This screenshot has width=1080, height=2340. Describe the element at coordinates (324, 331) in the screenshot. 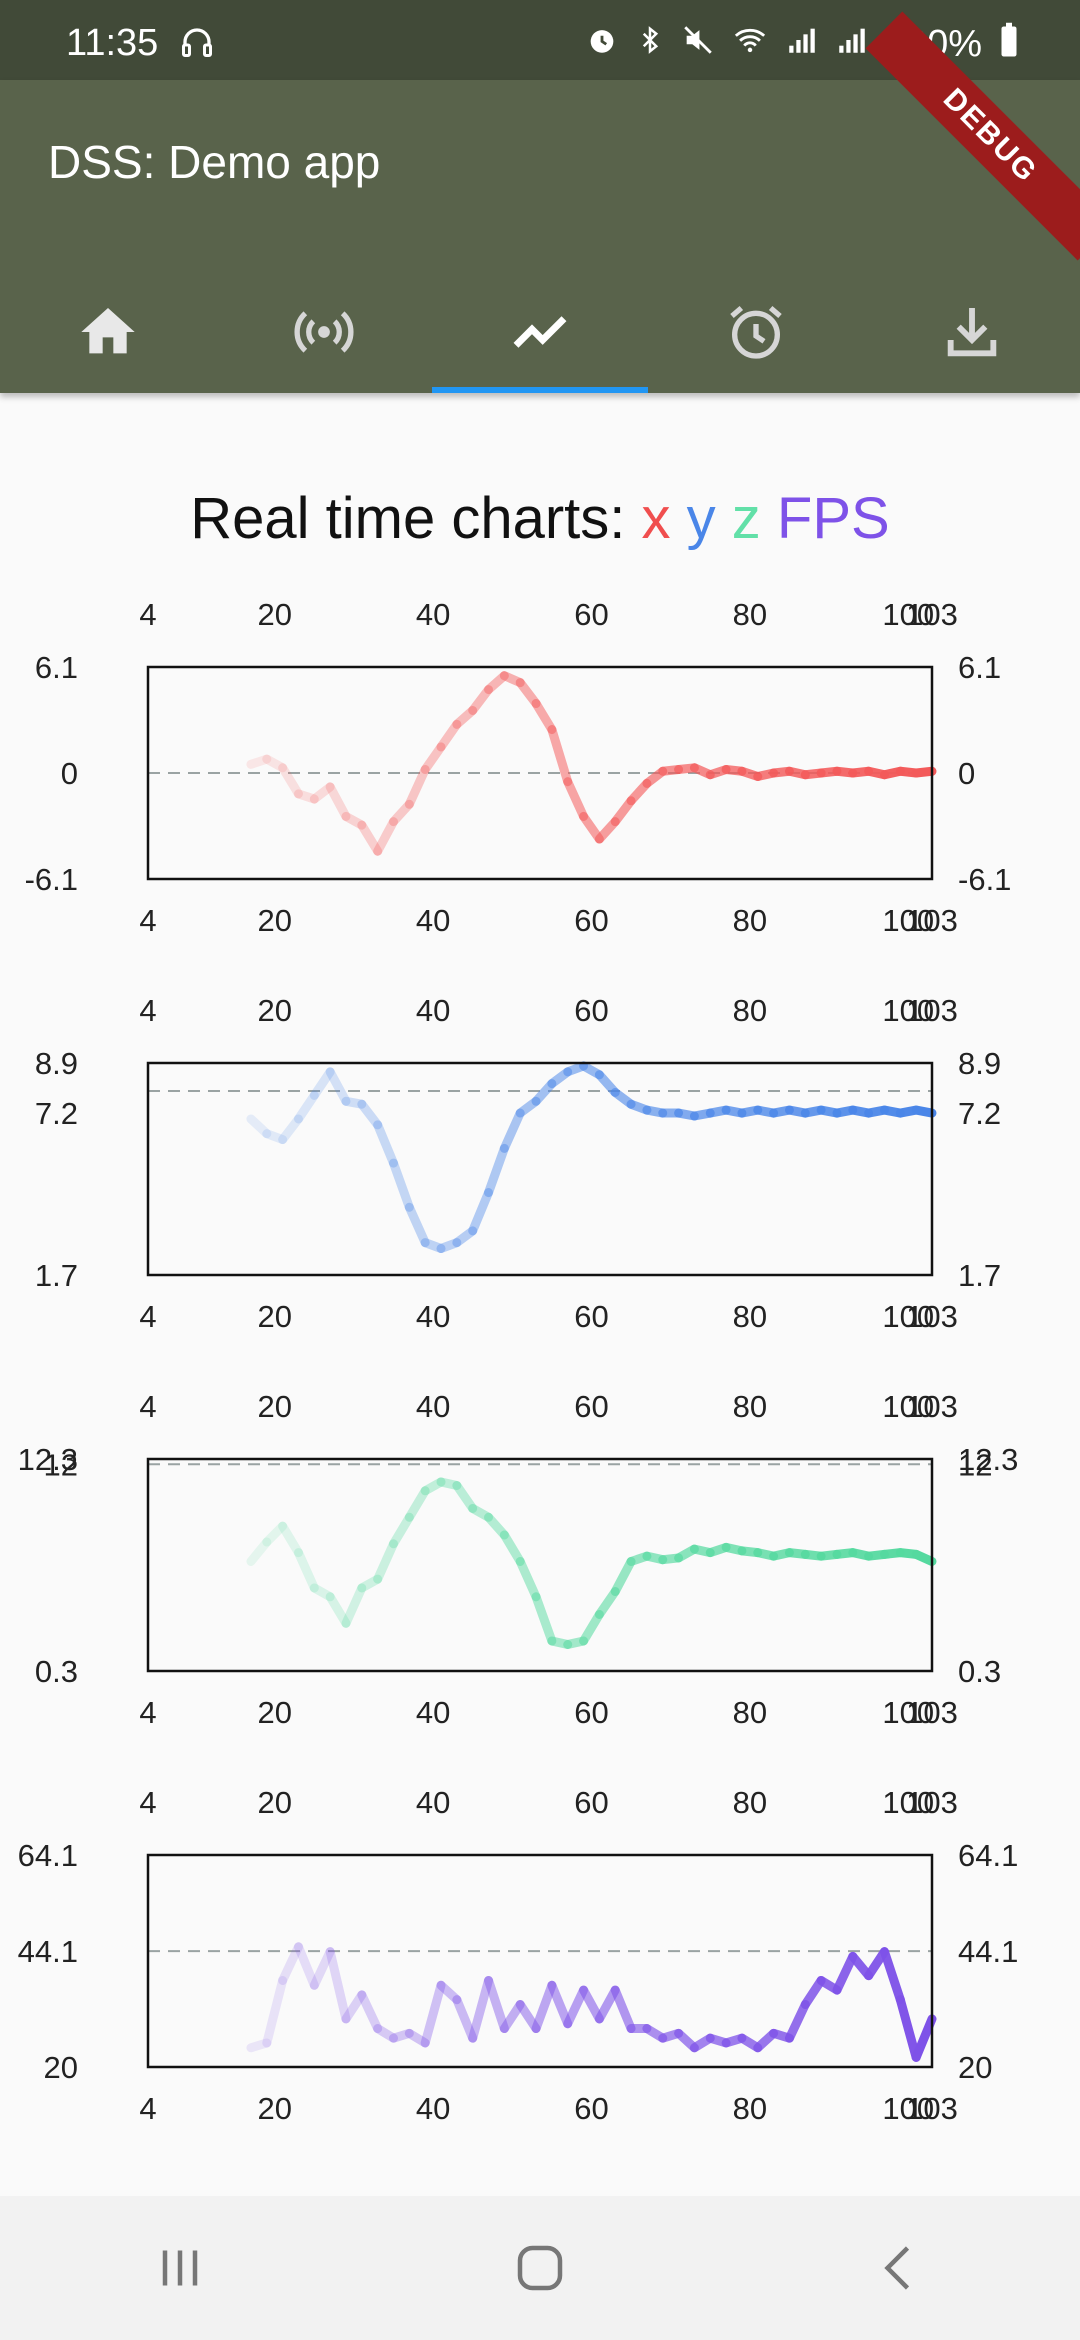

I see `tab-broadcast` at that location.